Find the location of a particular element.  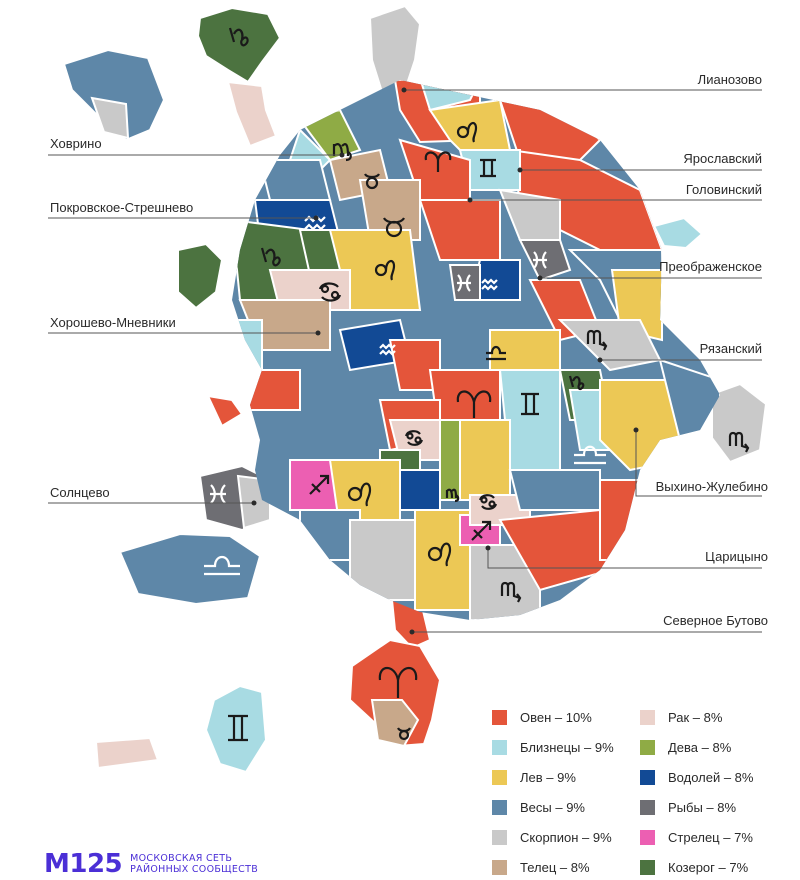

callout-lianozovo: Лианозово is located at coordinates (729, 79).